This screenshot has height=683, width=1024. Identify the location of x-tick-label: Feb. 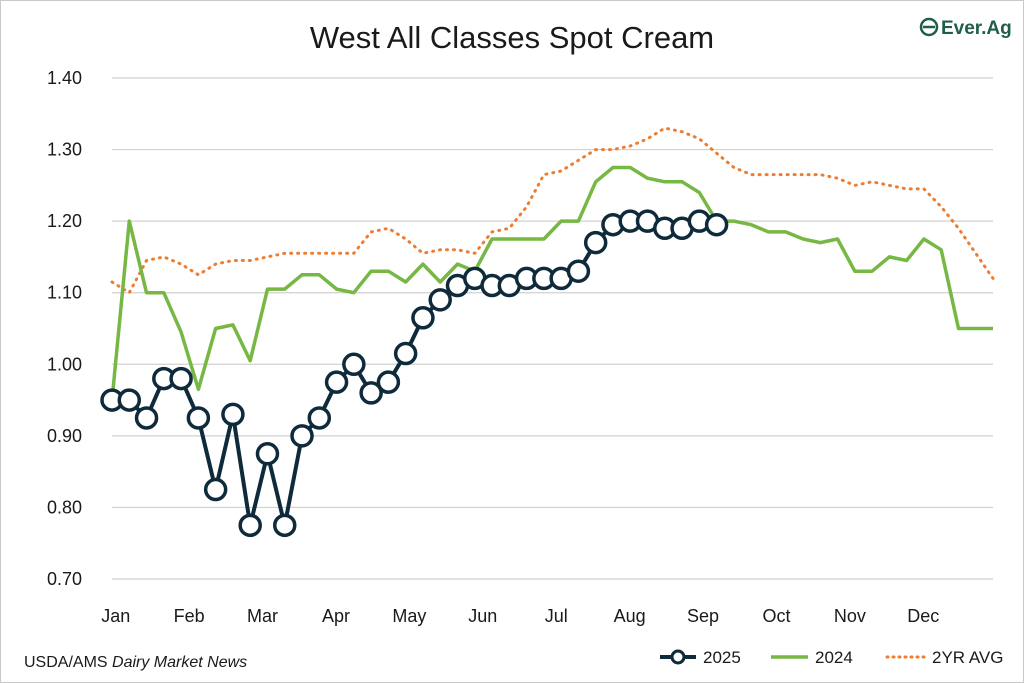
(189, 616).